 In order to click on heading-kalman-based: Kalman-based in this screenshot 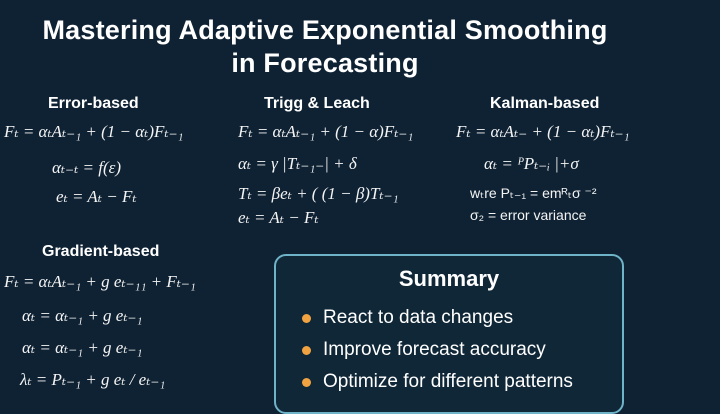, I will do `click(545, 103)`.